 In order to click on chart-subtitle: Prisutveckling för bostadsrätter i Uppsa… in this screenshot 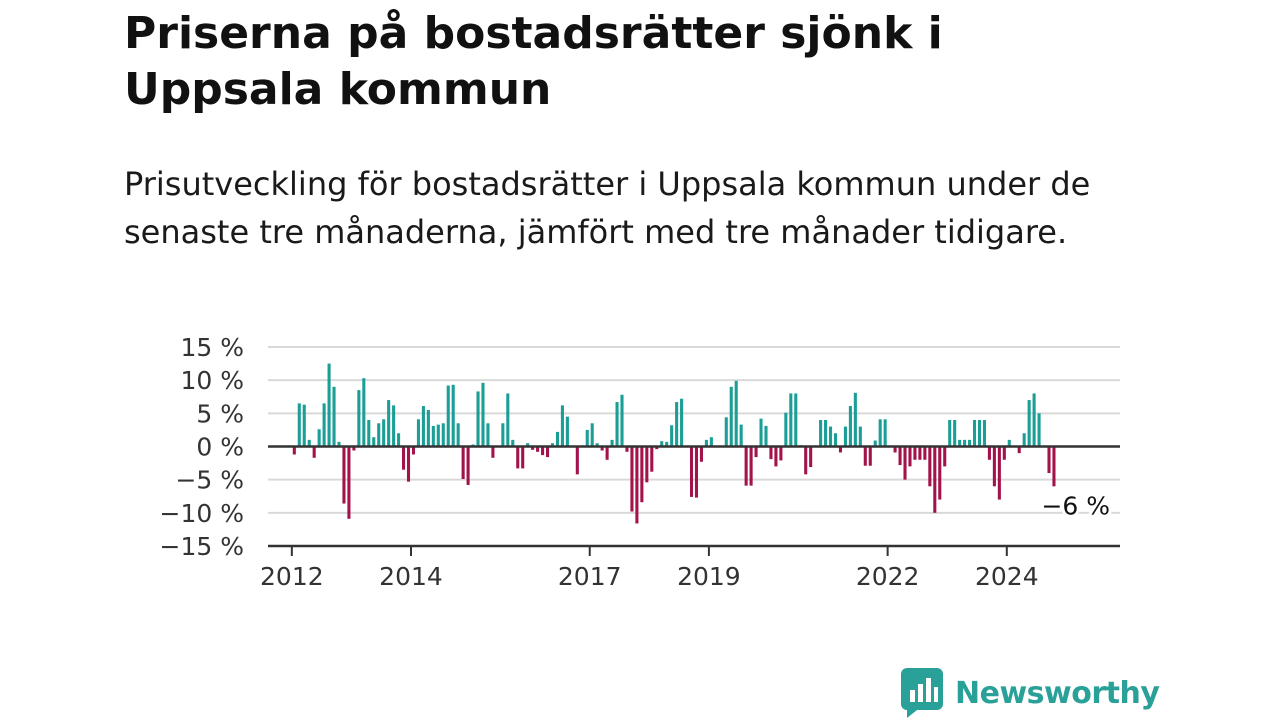, I will do `click(607, 208)`.